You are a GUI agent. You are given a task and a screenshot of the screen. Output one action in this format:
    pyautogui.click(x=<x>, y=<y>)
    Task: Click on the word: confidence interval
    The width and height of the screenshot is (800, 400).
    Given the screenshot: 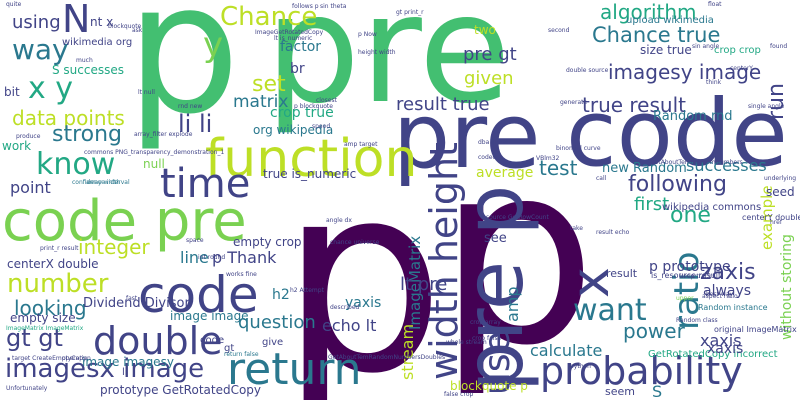 What is the action you would take?
    pyautogui.click(x=101, y=182)
    